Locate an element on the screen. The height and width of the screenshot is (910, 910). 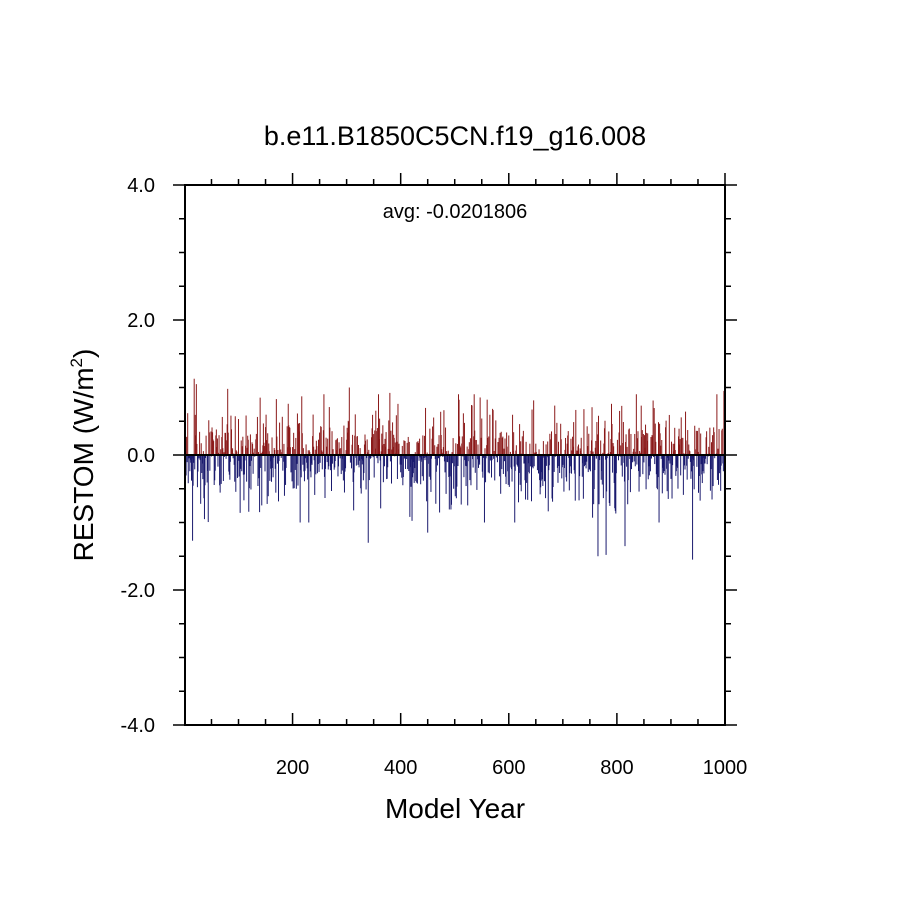
x-tick-label: 1000 is located at coordinates (725, 768).